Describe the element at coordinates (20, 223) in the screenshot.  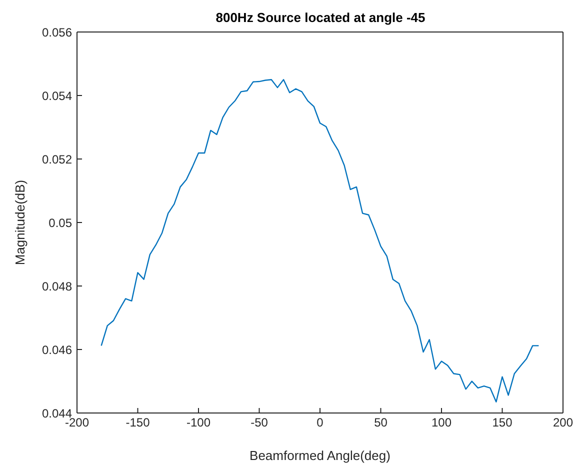
I see `y-axis-title: Magnitude(dB)` at that location.